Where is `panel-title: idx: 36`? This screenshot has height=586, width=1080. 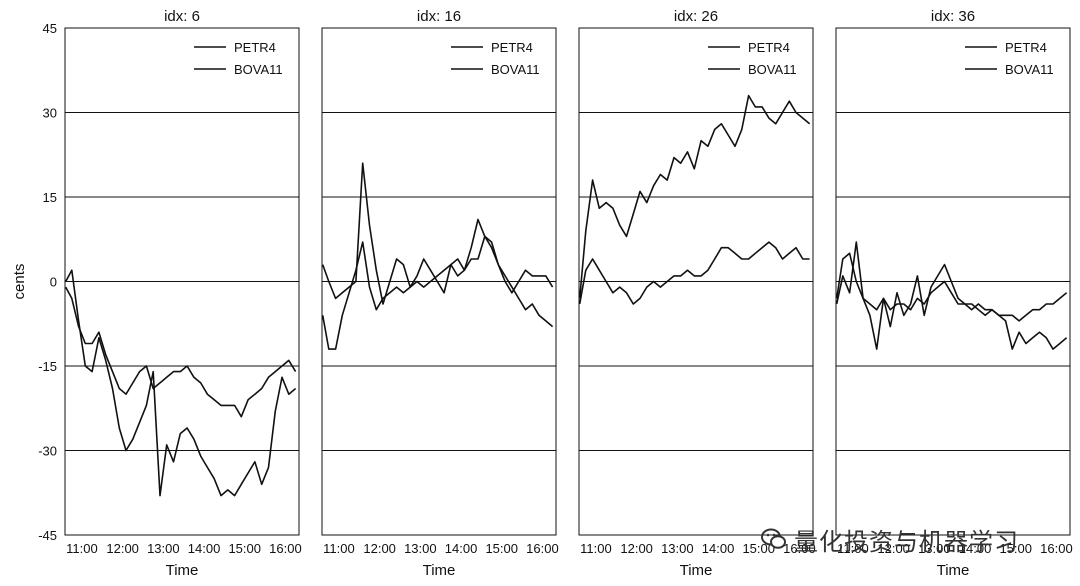 panel-title: idx: 36 is located at coordinates (953, 16).